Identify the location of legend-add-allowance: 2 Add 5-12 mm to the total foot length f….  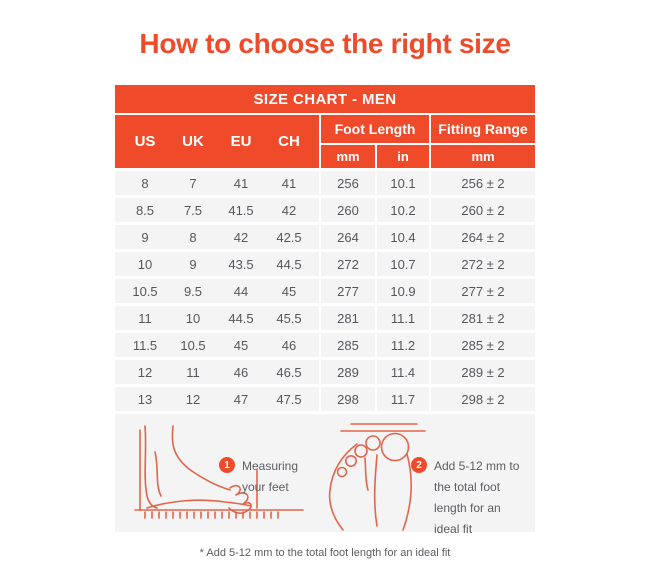
(470, 498).